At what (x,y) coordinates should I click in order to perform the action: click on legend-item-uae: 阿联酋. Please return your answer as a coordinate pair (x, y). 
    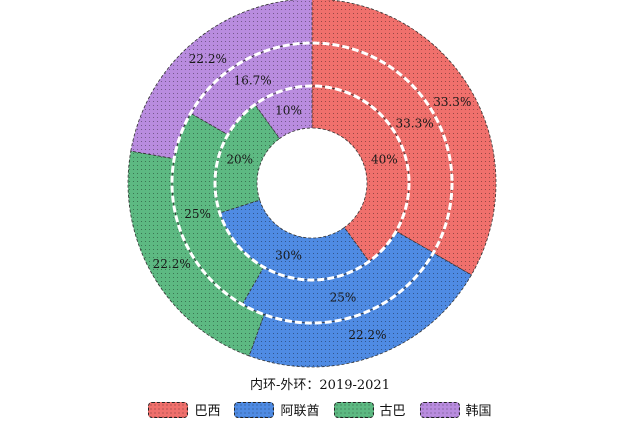
    Looking at the image, I should click on (277, 409).